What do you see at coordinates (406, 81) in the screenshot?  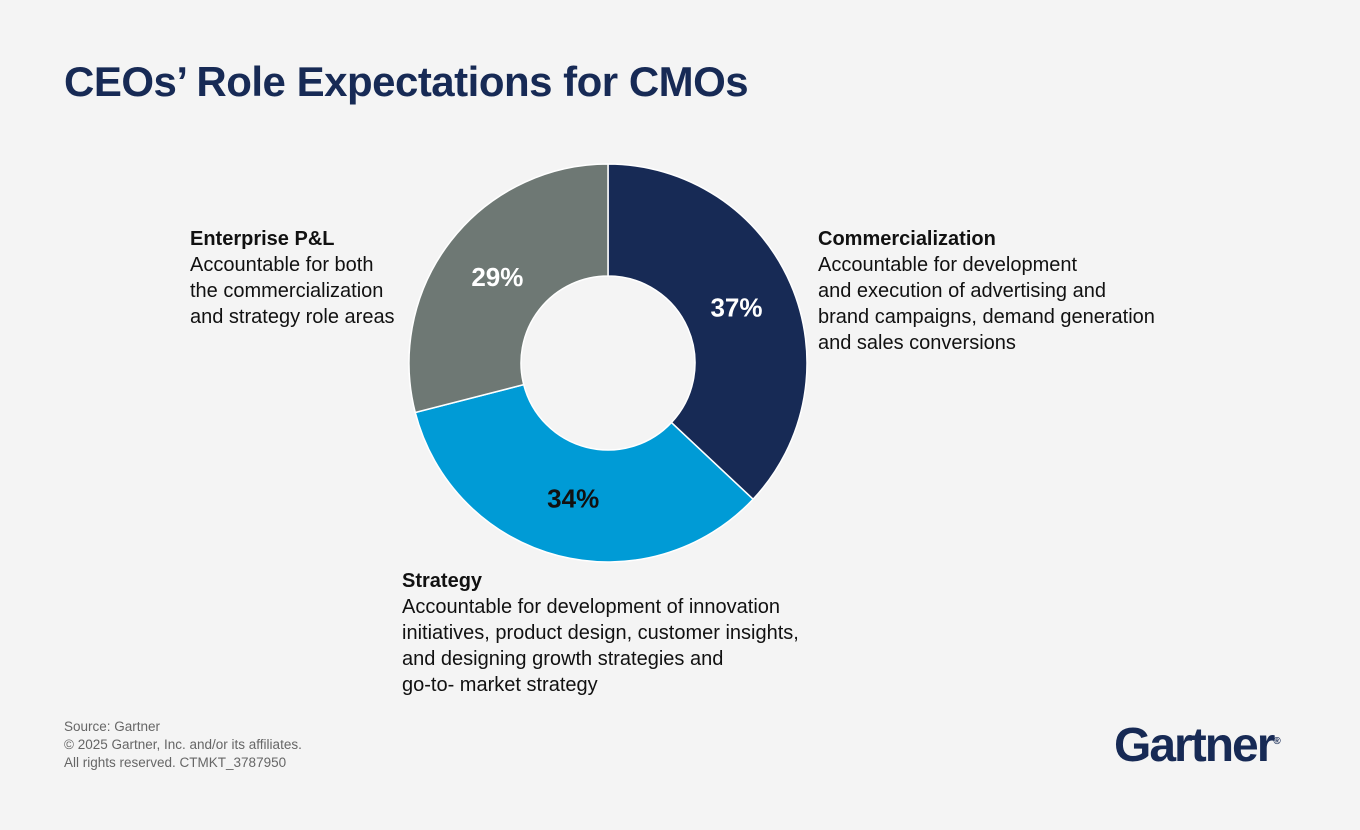 I see `page-title: CEOs’ Role Expectations for CMOs` at bounding box center [406, 81].